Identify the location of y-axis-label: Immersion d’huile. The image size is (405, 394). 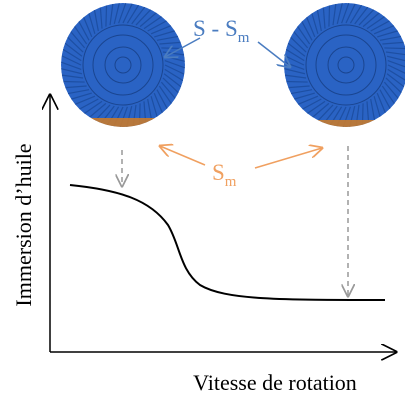
(23, 224).